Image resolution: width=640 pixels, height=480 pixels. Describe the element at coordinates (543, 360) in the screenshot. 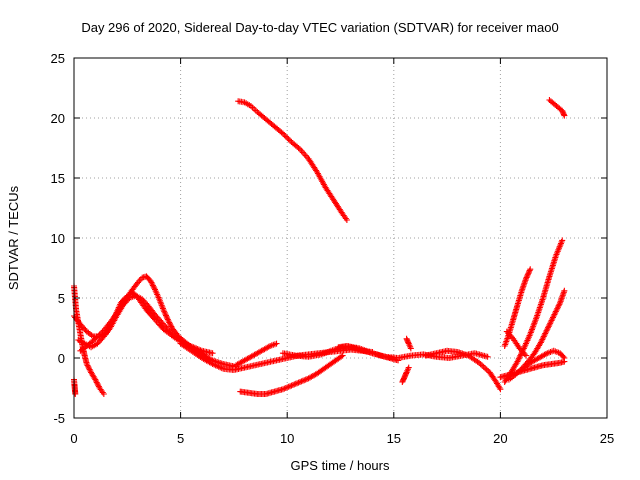

I see `series-arc-late-loop` at that location.